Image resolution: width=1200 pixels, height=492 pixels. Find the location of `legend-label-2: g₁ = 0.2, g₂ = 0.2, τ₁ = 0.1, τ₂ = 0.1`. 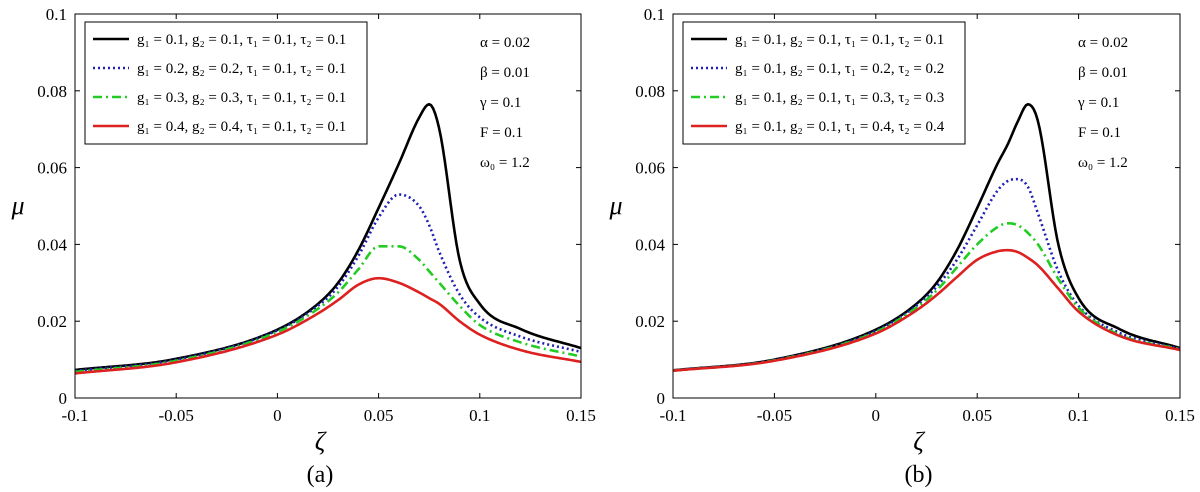

legend-label-2: g₁ = 0.2, g₂ = 0.2, τ₁ = 0.1, τ₂ = 0.1 is located at coordinates (241, 69).